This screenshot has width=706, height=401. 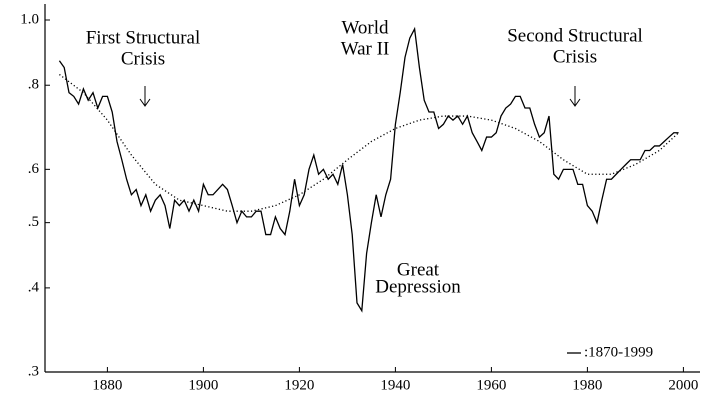 I want to click on x-tick-label: 1920, so click(x=299, y=385).